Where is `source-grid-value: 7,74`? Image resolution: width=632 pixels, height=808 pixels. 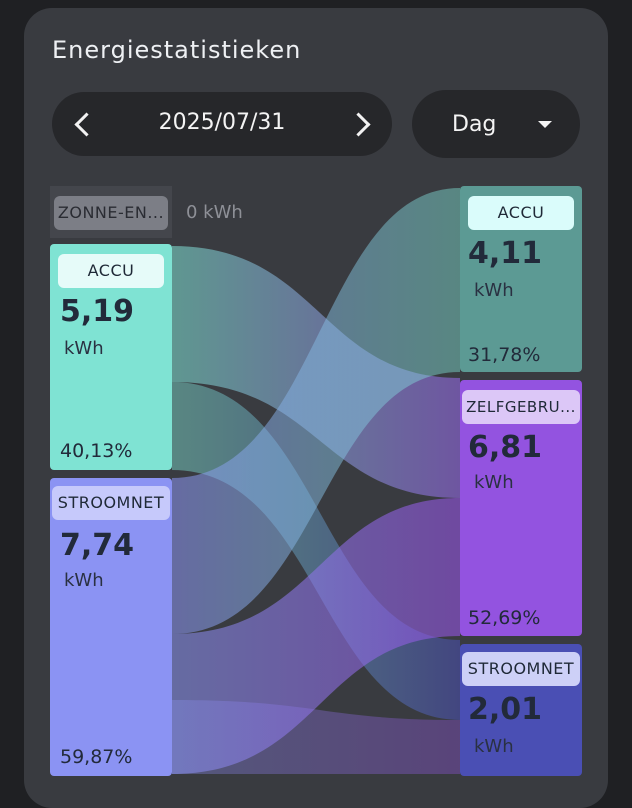 source-grid-value: 7,74 is located at coordinates (97, 545).